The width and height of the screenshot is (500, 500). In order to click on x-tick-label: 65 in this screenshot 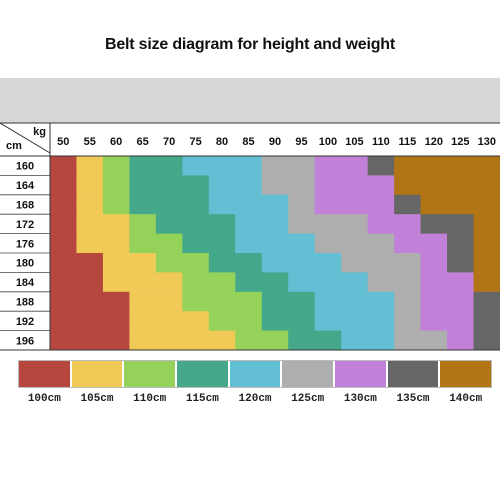, I will do `click(143, 142)`.